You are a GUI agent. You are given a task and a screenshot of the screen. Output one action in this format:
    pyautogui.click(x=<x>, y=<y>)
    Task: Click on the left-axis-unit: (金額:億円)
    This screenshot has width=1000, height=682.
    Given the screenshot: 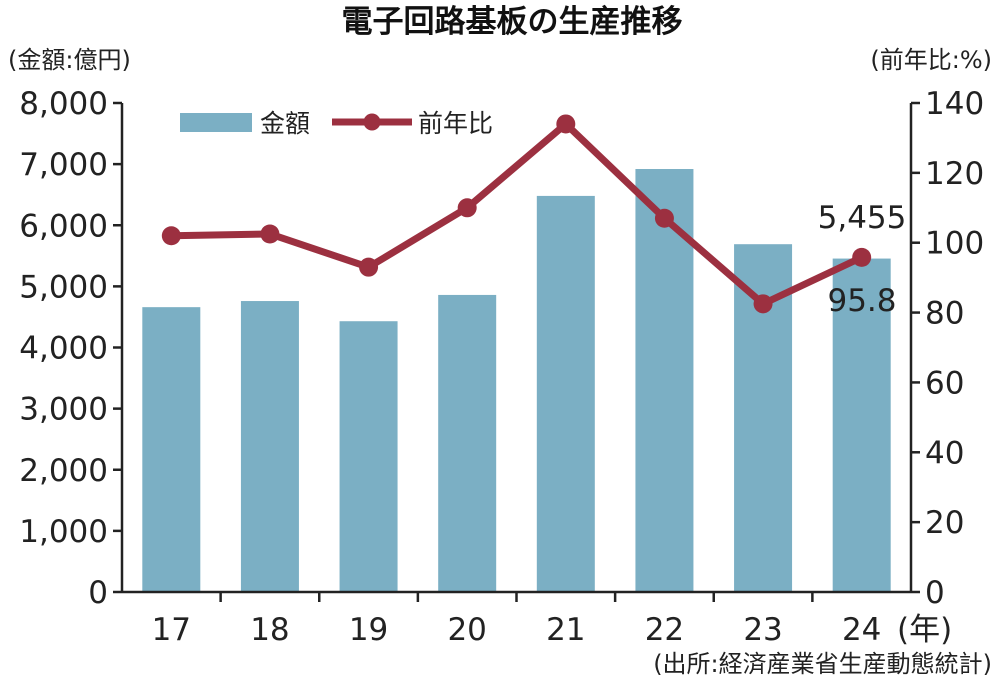 What is the action you would take?
    pyautogui.click(x=69, y=60)
    